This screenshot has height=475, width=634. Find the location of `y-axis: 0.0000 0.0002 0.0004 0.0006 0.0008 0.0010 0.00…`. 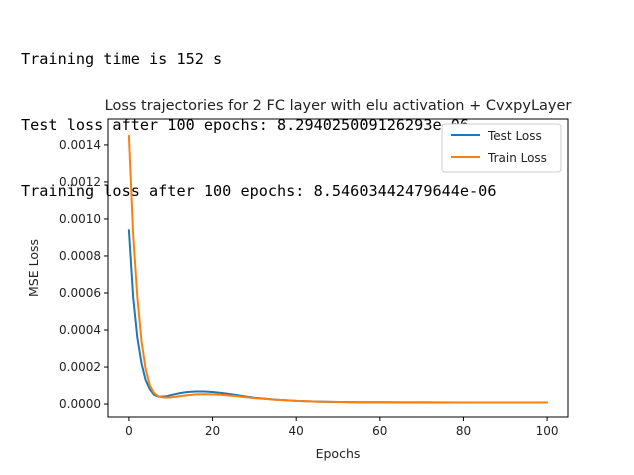

y-axis: 0.0000 0.0002 0.0004 0.0006 0.0008 0.0010 0.00… is located at coordinates (83, 274).